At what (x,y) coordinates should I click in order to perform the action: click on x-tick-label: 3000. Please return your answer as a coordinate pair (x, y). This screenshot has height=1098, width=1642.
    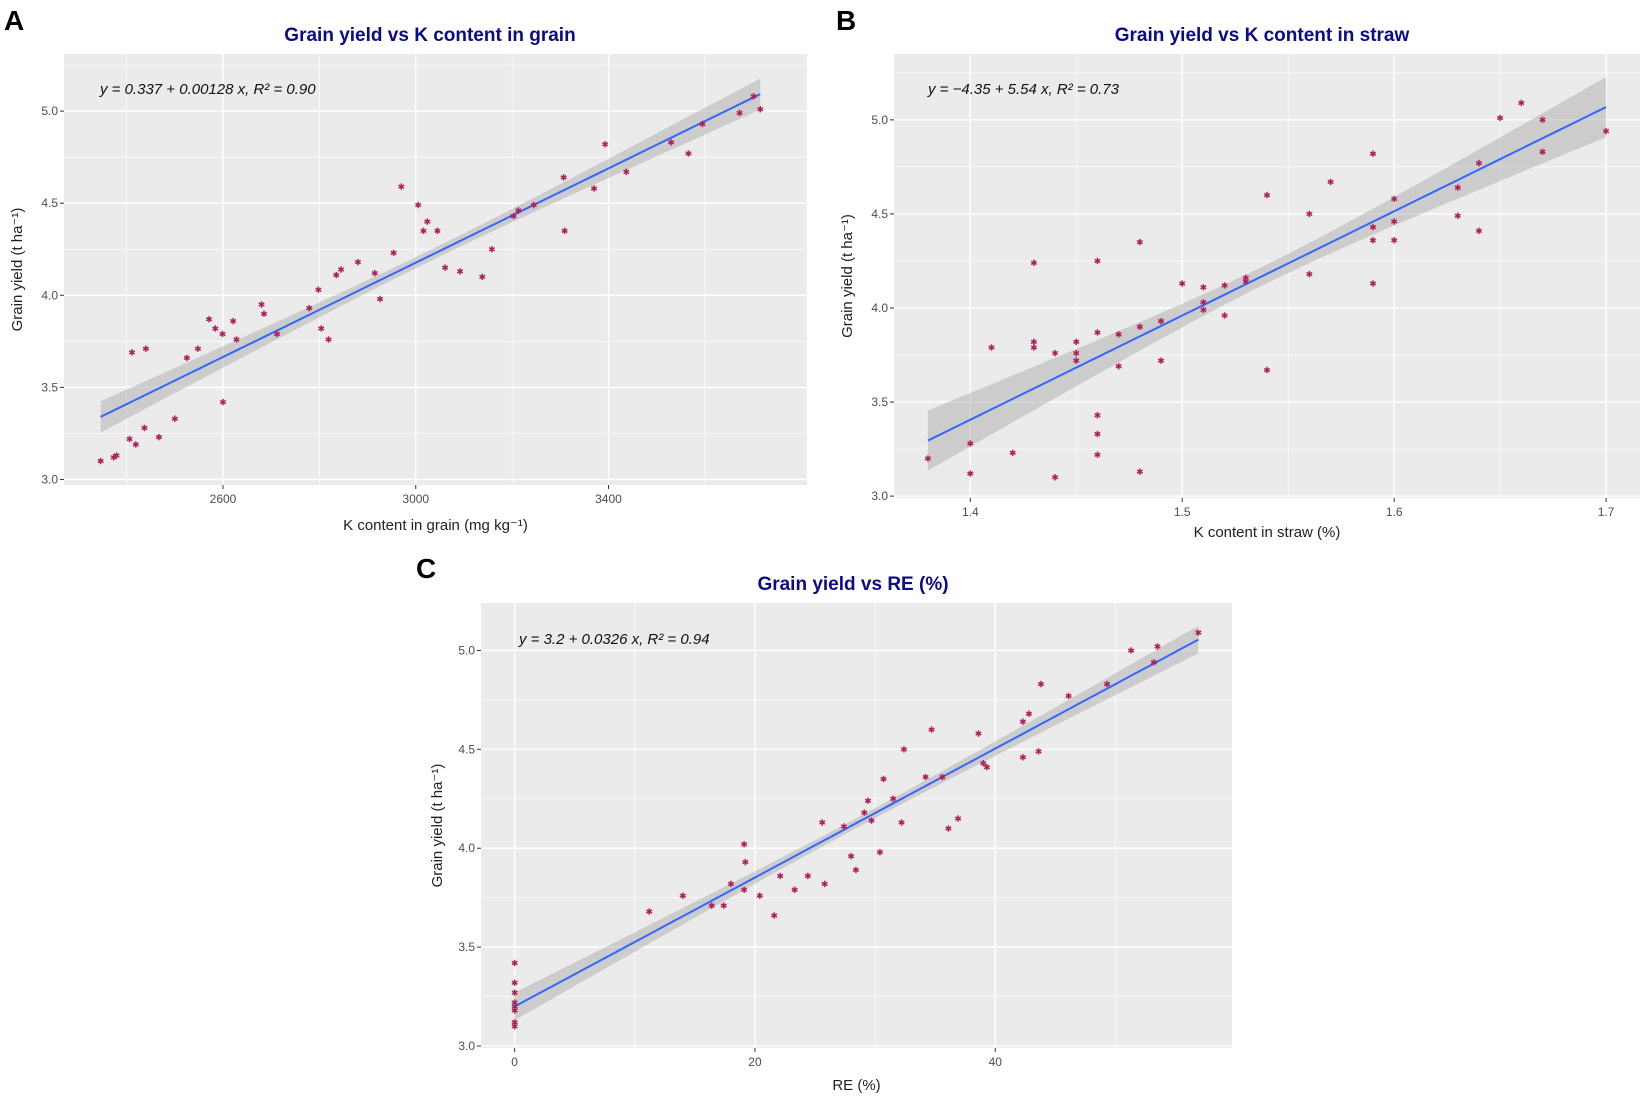
    Looking at the image, I should click on (415, 499).